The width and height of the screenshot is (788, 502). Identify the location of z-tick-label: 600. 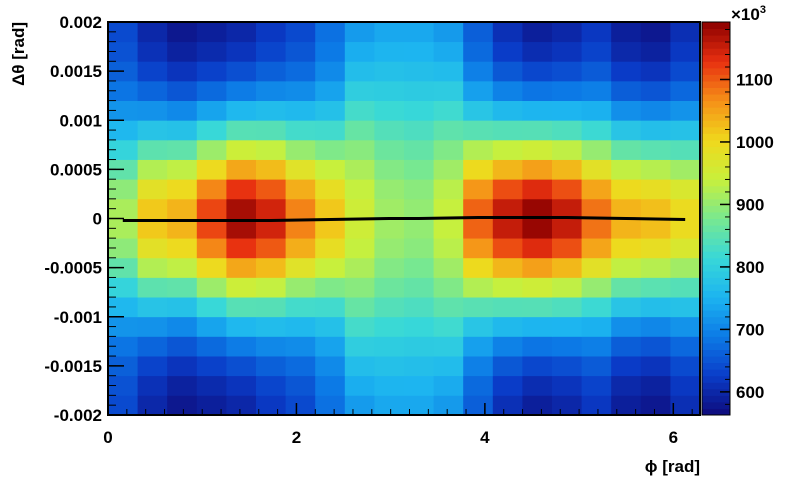
(750, 392).